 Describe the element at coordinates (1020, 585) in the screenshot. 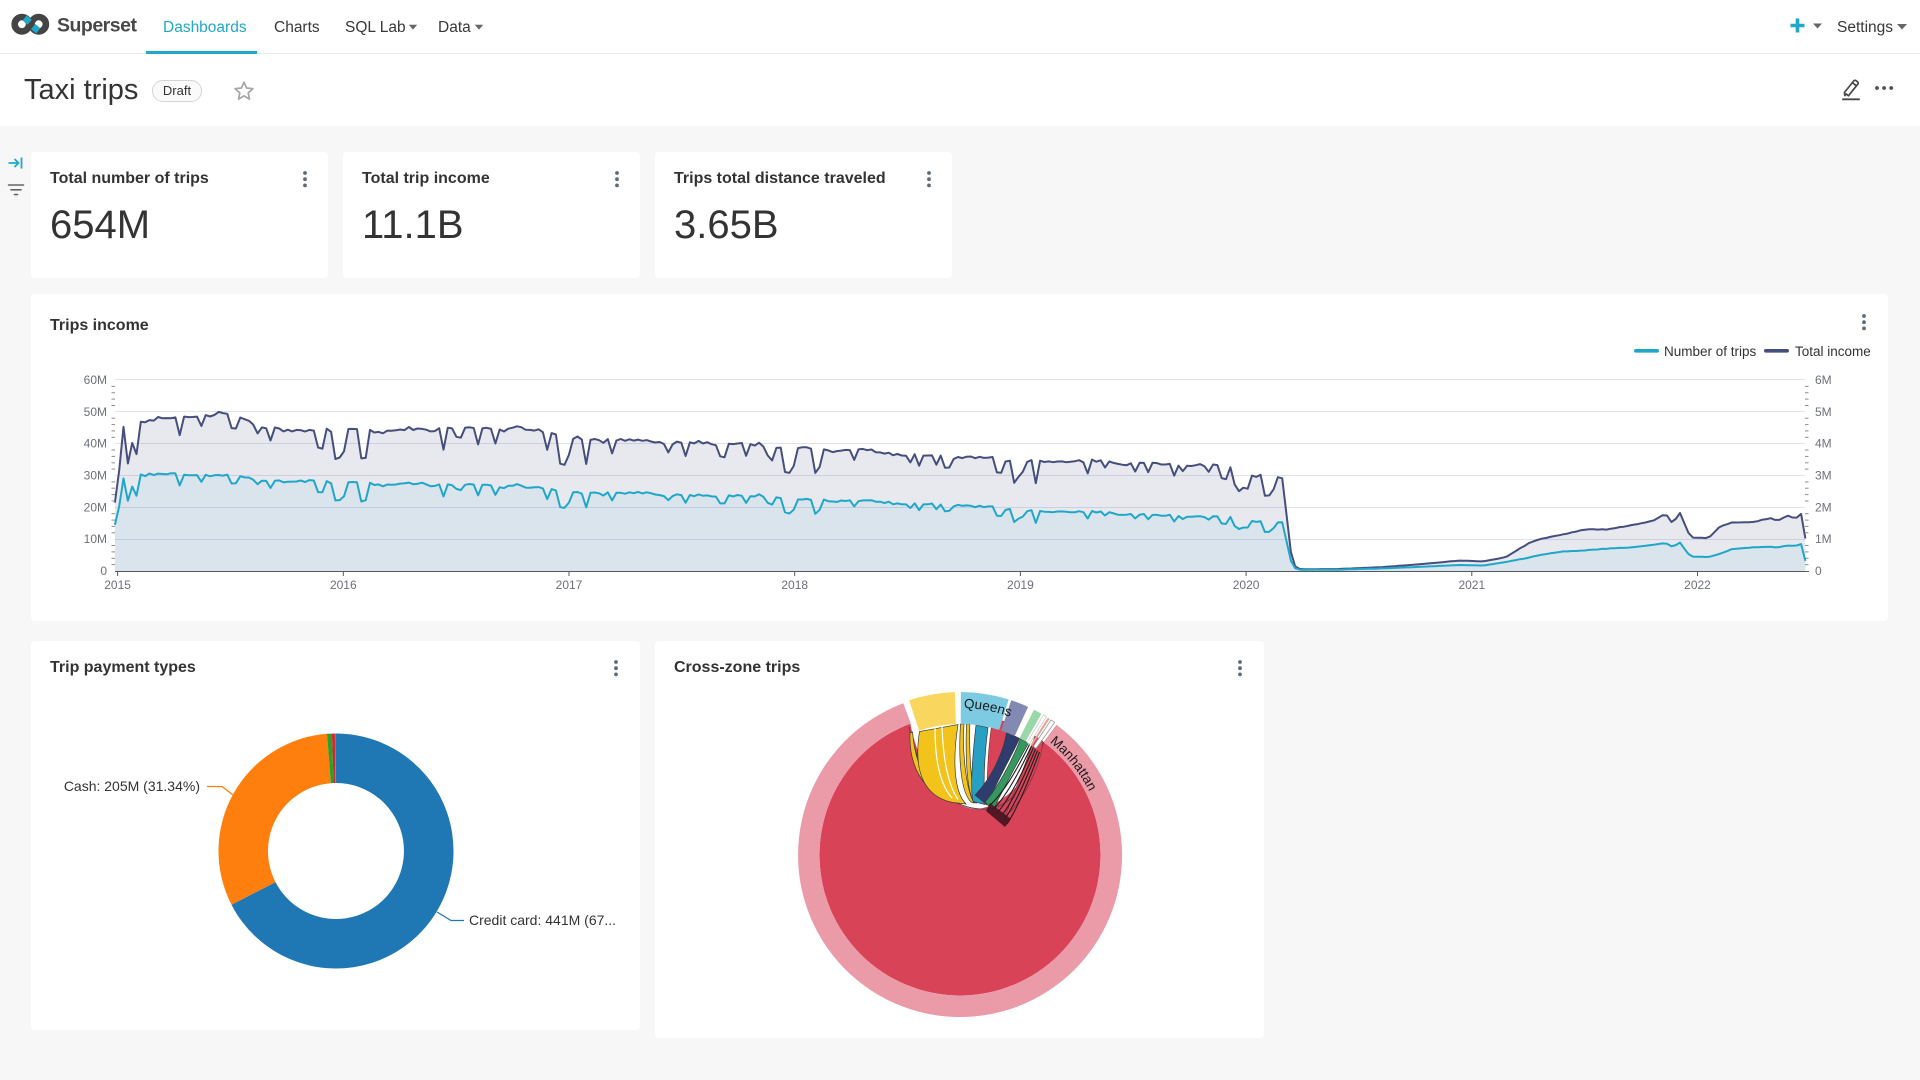

I see `svg-text: 2019` at that location.